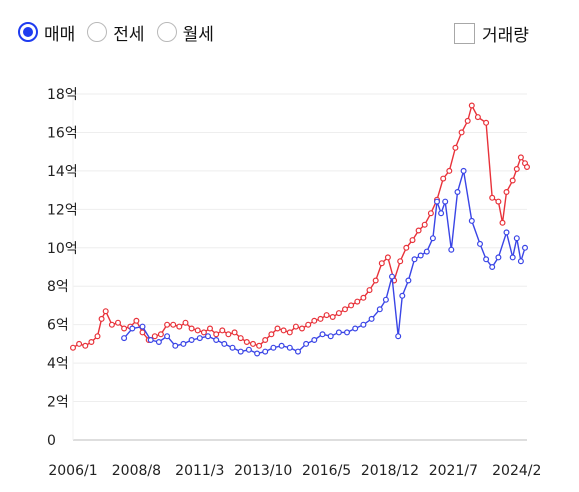 Image resolution: width=579 pixels, height=492 pixels. I want to click on radio-jeonse: 전세, so click(116, 32).